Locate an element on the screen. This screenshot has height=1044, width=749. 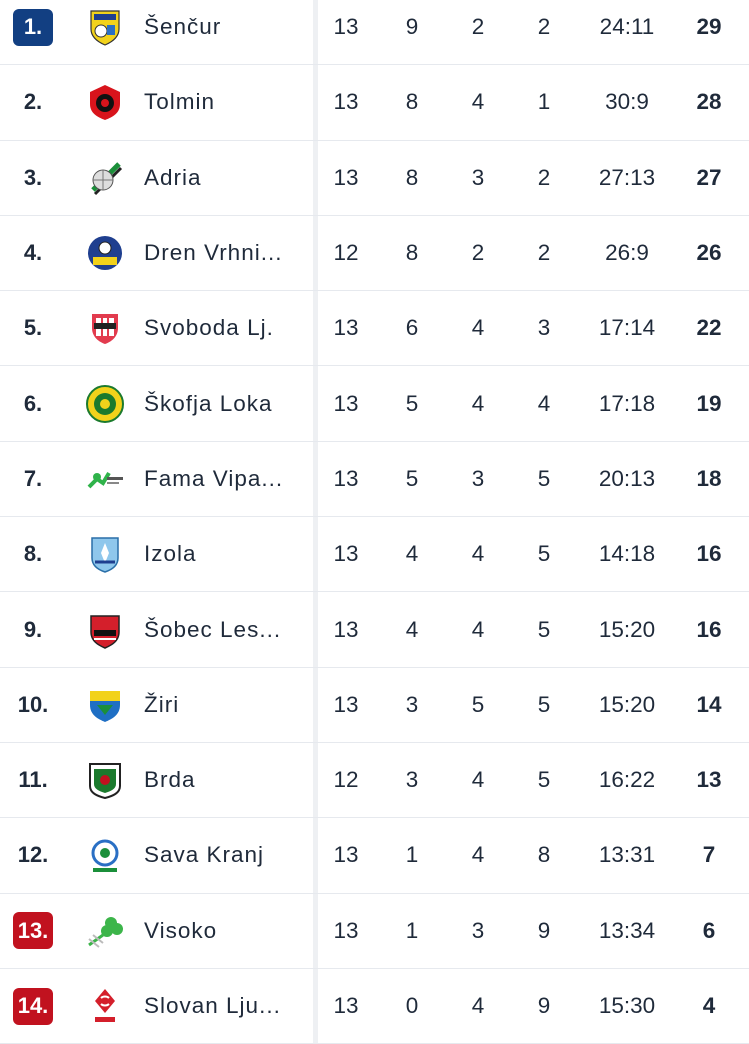
svoboda-crest-icon is located at coordinates (105, 328).